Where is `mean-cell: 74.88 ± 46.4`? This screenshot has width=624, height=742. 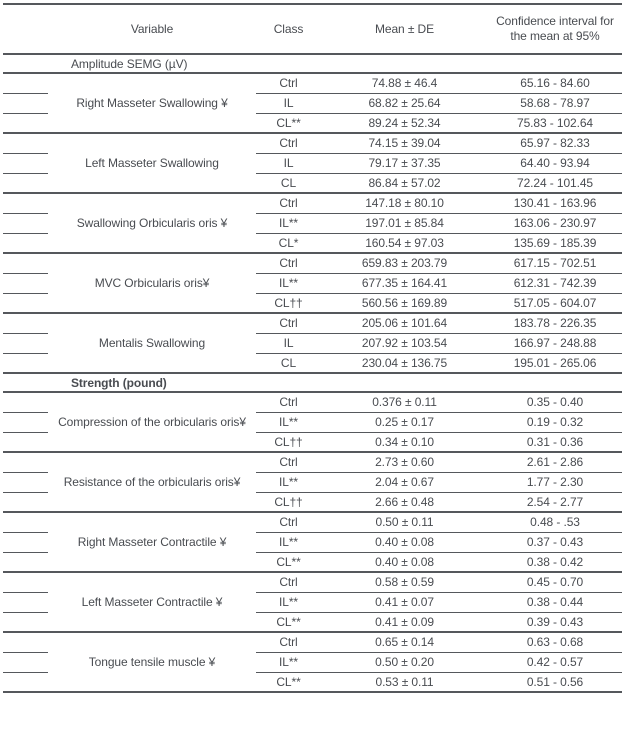
mean-cell: 74.88 ± 46.4 is located at coordinates (404, 82).